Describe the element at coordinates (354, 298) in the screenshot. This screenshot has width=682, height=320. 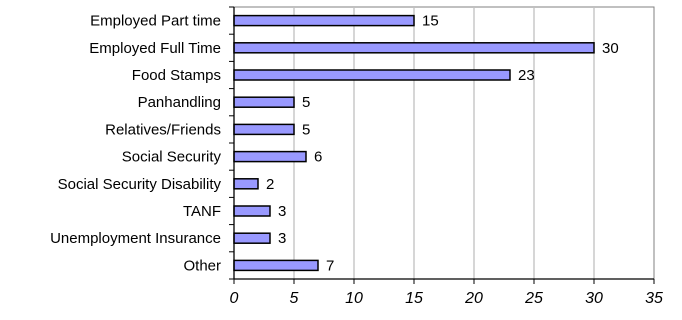
I see `x-tick-label: 10` at that location.